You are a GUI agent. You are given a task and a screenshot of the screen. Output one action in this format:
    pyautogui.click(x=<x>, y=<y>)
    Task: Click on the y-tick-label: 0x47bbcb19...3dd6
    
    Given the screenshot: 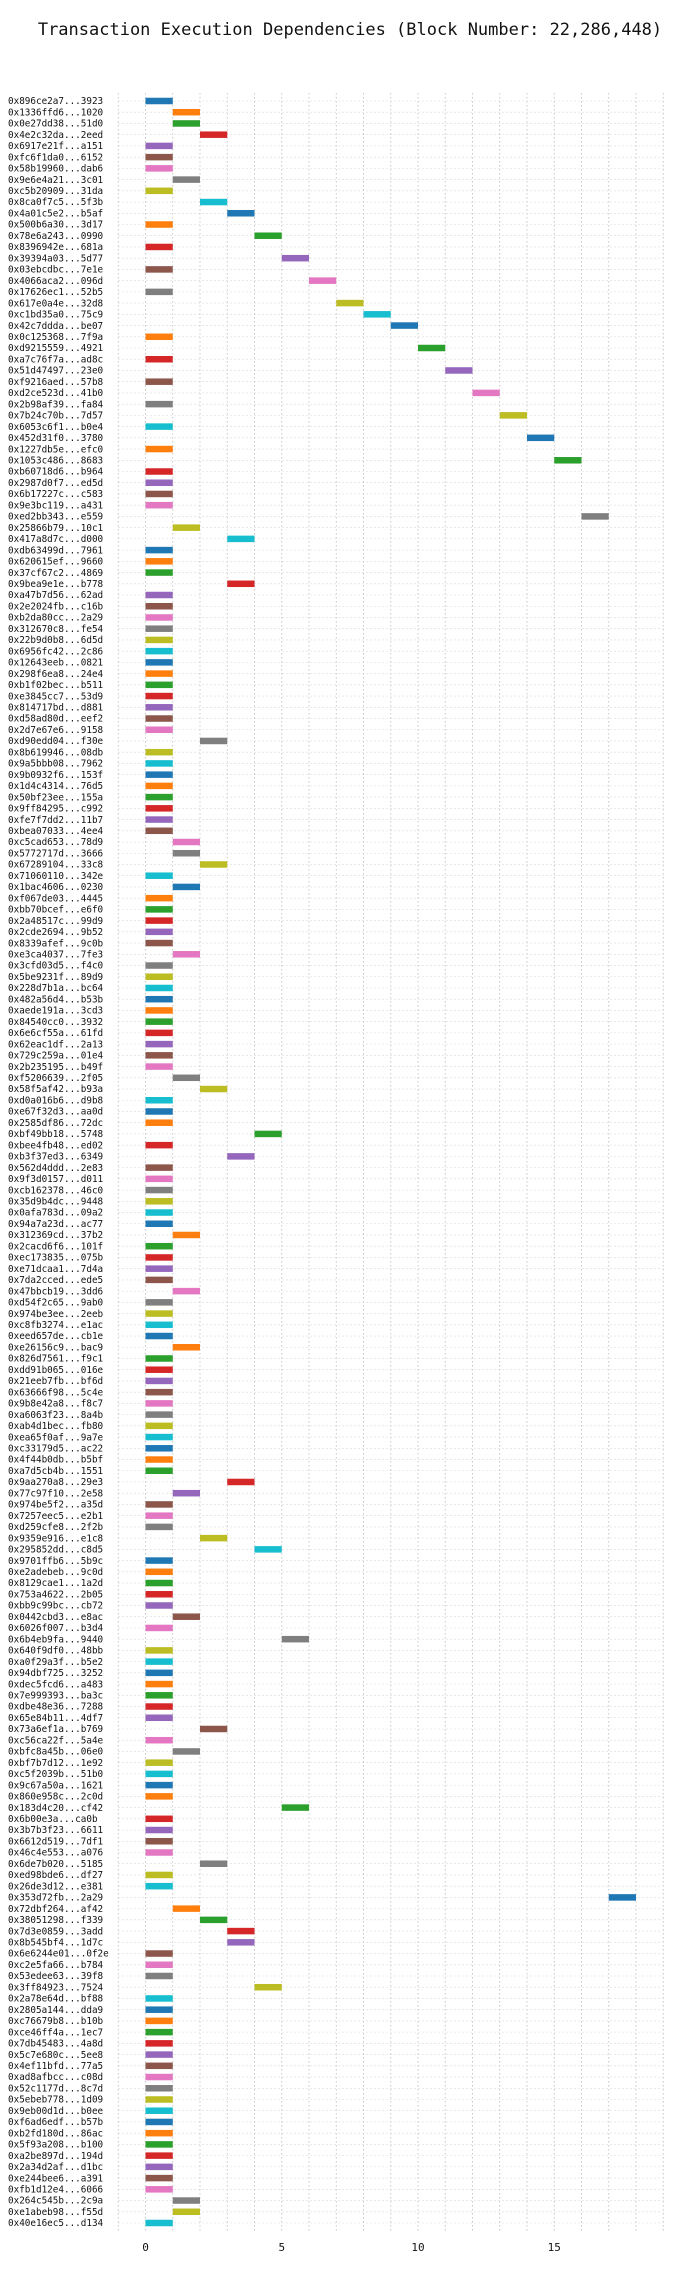 What is the action you would take?
    pyautogui.click(x=55, y=1291)
    